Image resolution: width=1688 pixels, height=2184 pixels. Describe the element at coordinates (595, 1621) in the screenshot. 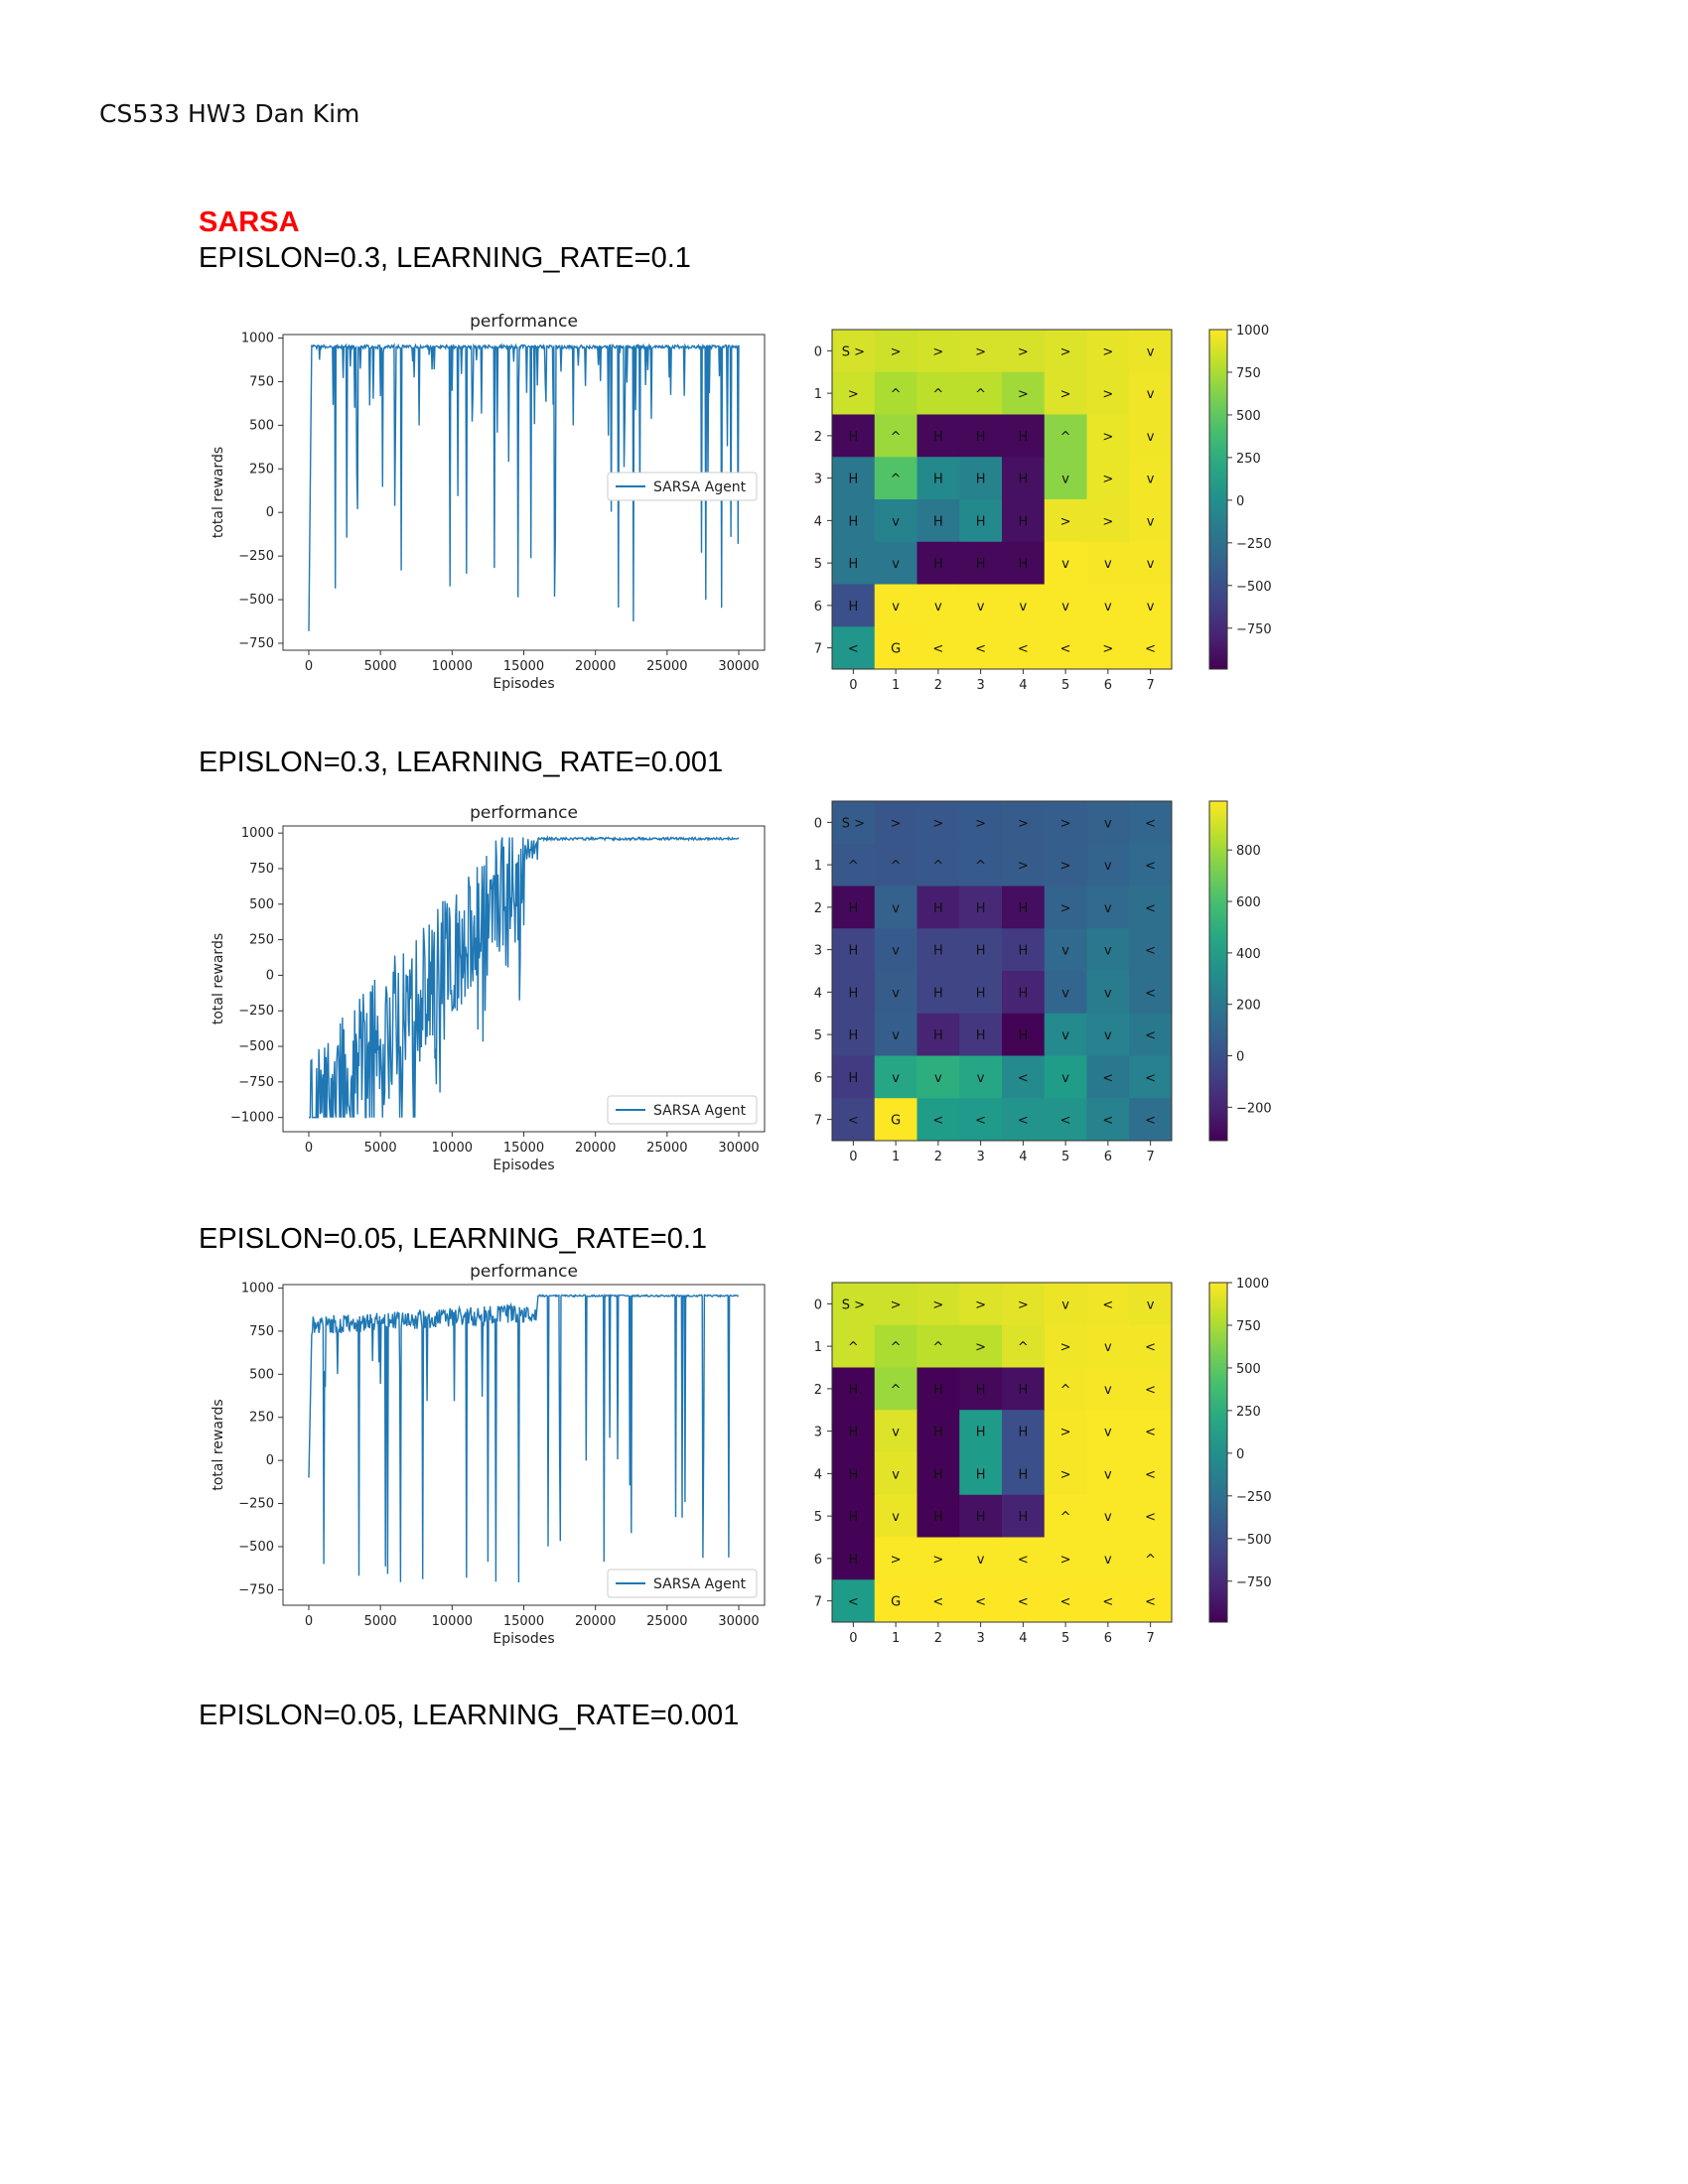

I see `x-tick-label: 20000` at that location.